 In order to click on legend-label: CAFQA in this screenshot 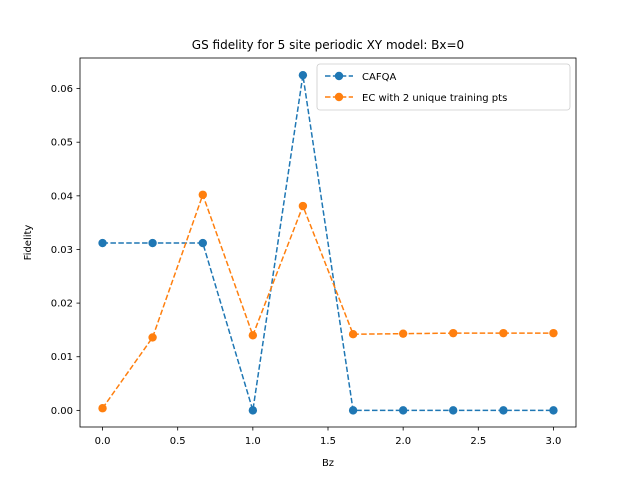, I will do `click(379, 77)`.